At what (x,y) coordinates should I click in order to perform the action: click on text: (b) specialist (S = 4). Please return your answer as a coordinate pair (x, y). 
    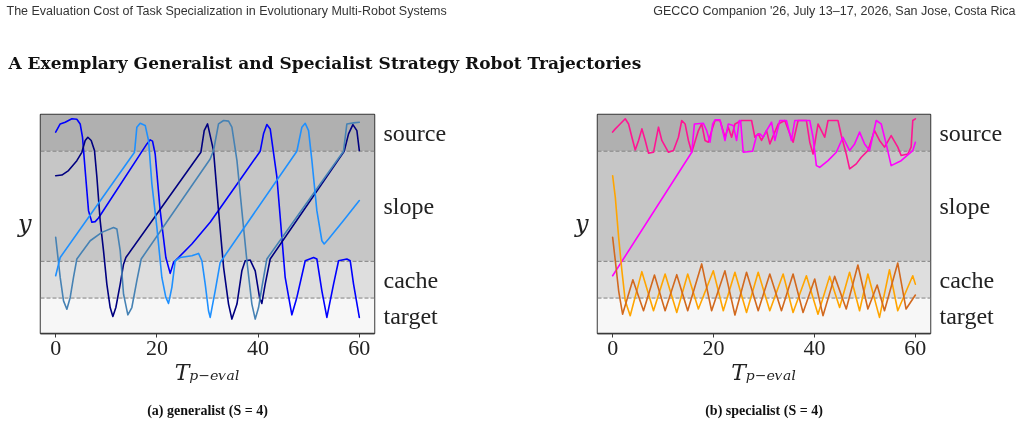
    Looking at the image, I should click on (764, 410).